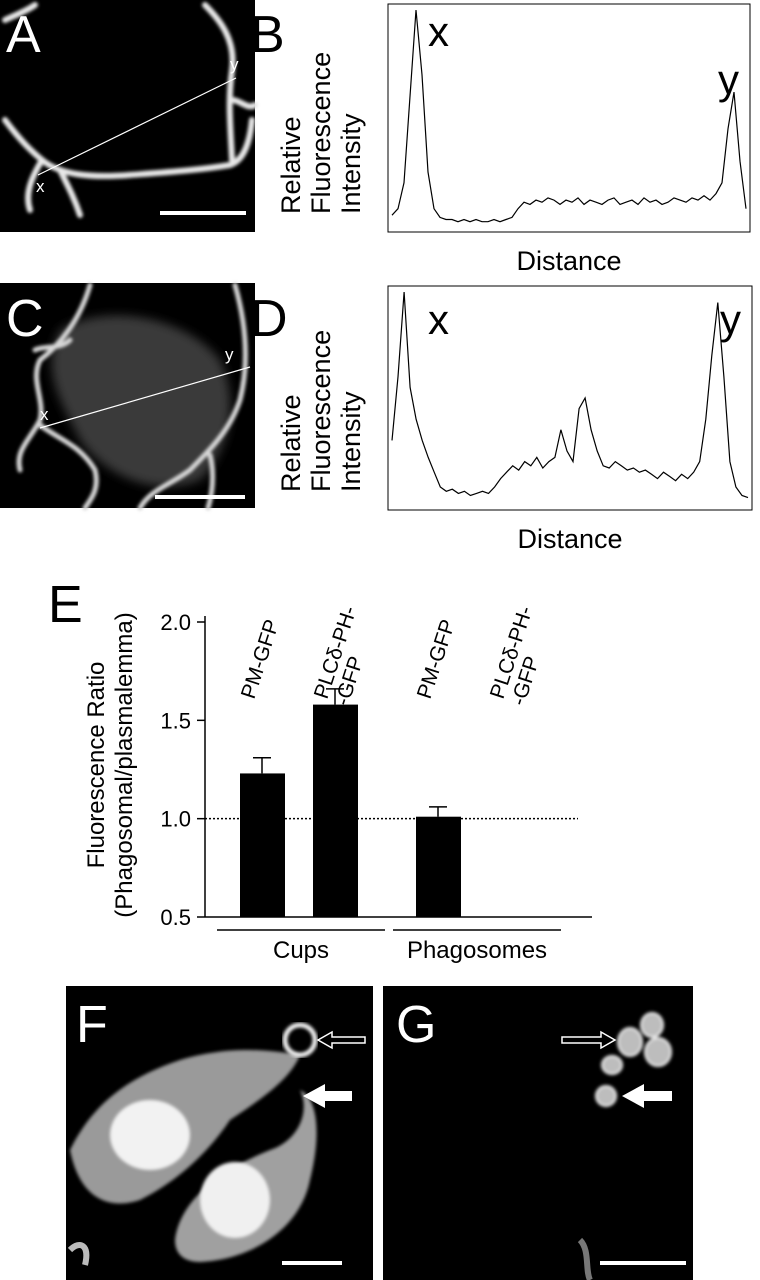 The image size is (760, 1280). What do you see at coordinates (175, 819) in the screenshot?
I see `y-tick-label: 1.0` at bounding box center [175, 819].